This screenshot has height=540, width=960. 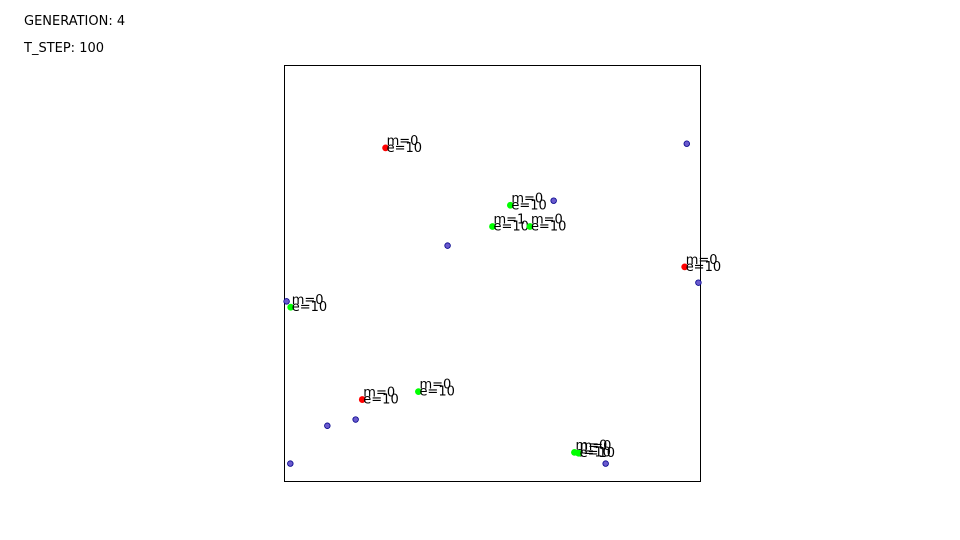 I want to click on agent-m-label: m=1, so click(x=510, y=219).